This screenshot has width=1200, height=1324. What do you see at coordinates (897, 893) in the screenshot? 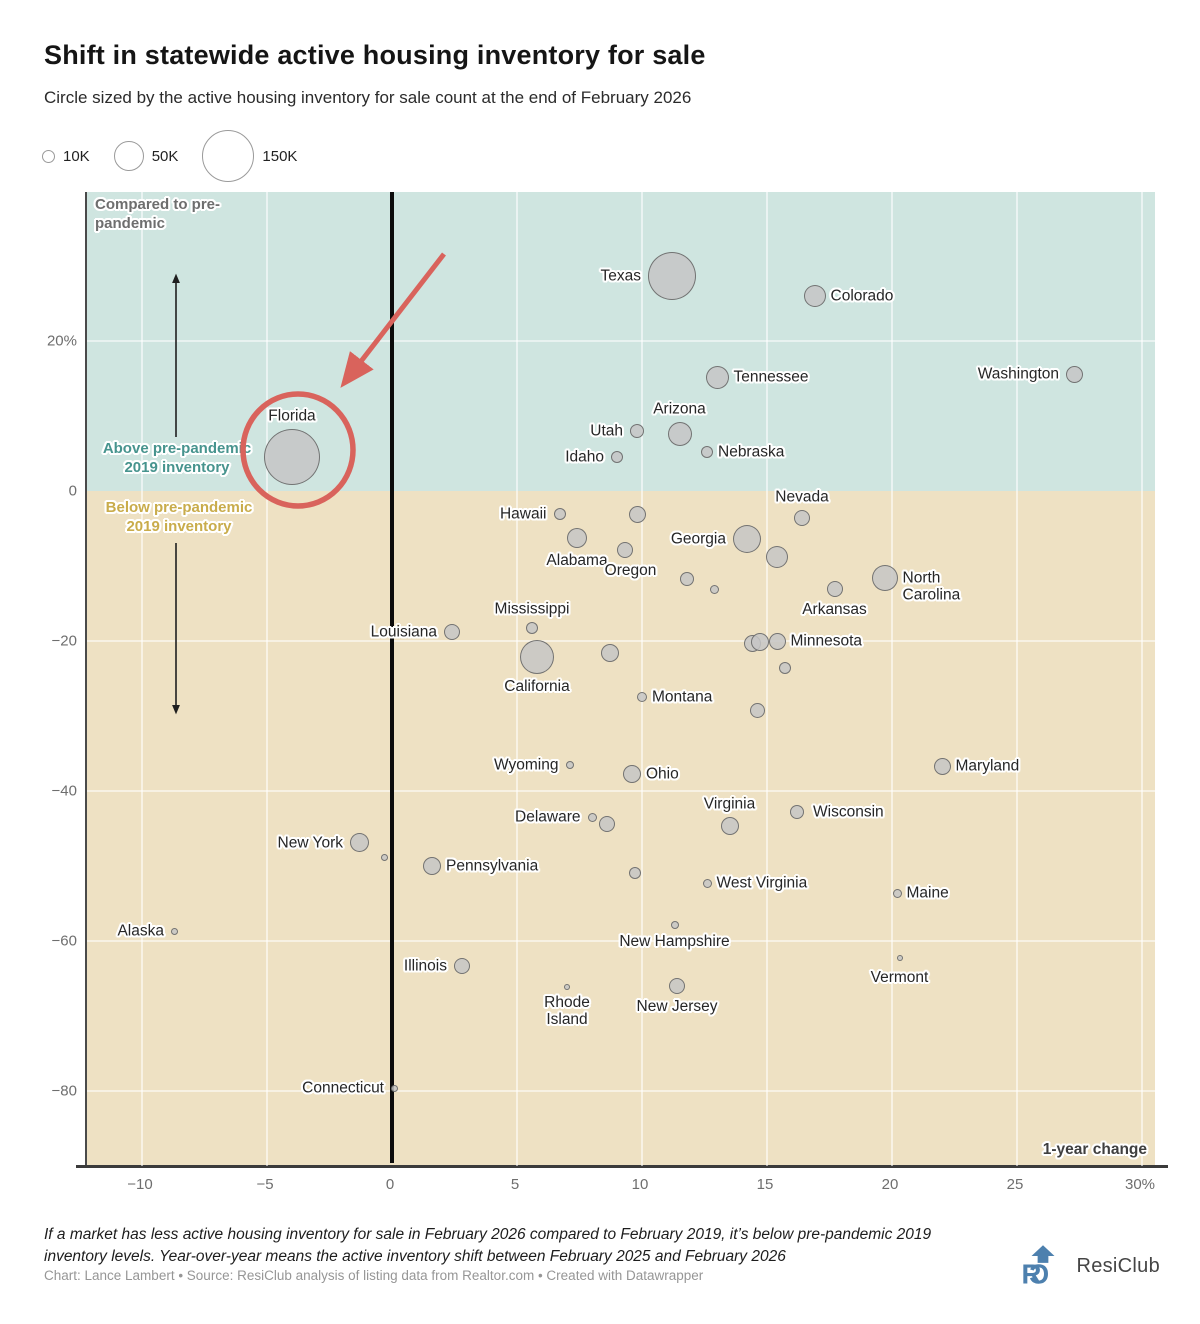
I see `bubble-maine` at bounding box center [897, 893].